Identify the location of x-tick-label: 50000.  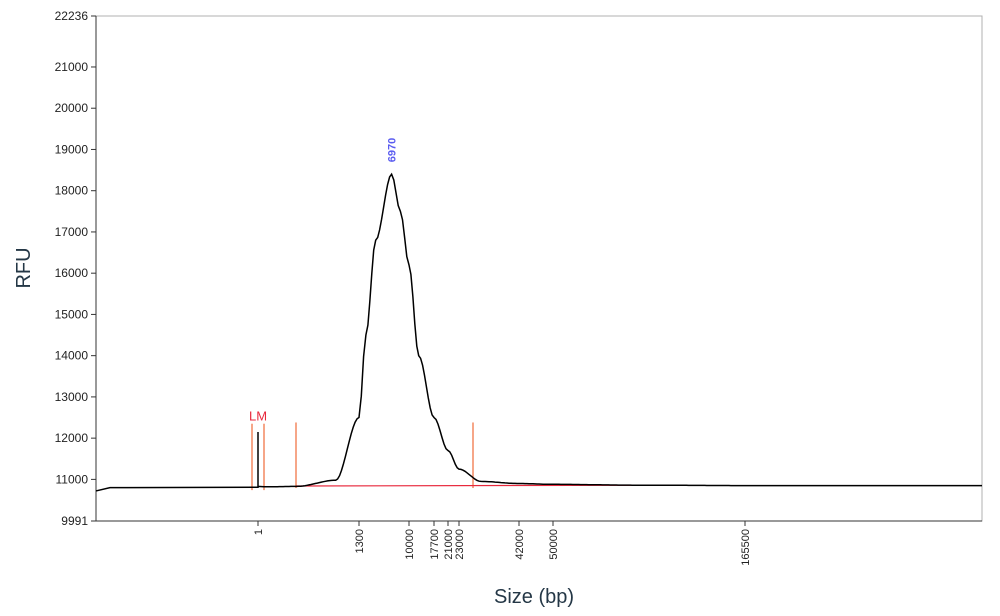
(554, 544).